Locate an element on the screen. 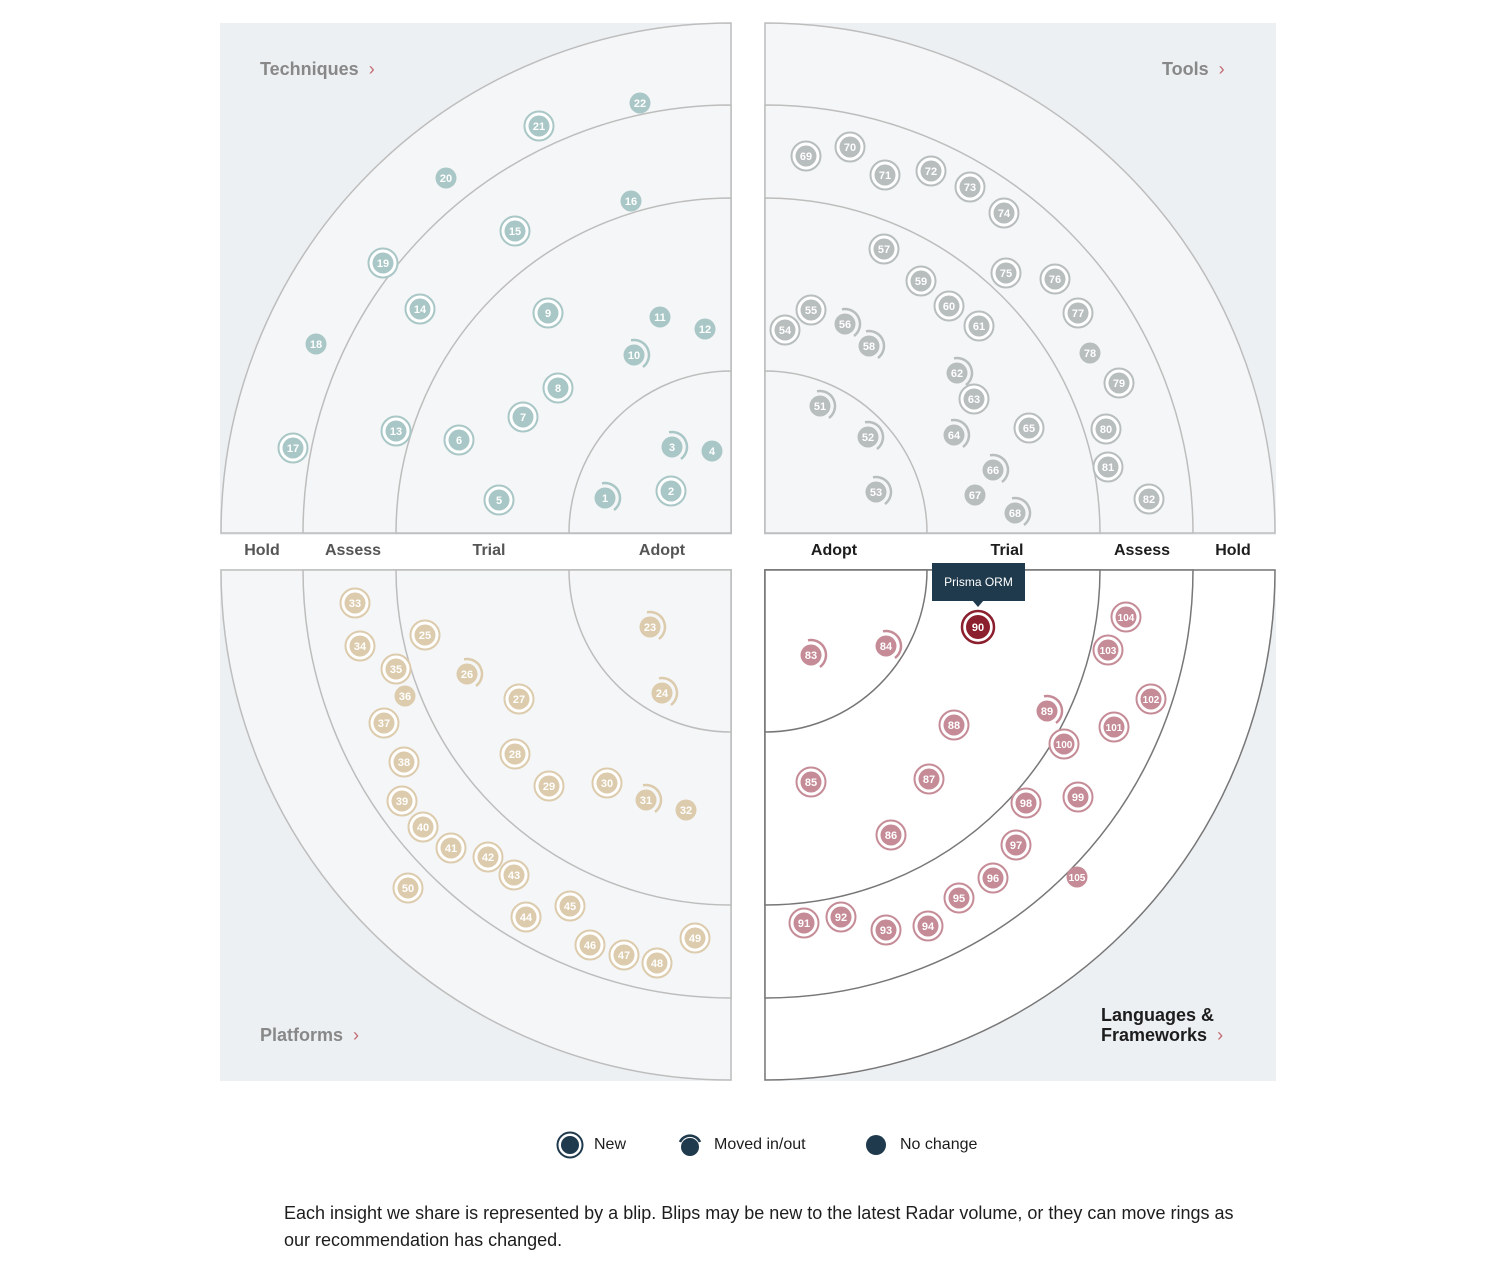  blip-70: 70 is located at coordinates (850, 147).